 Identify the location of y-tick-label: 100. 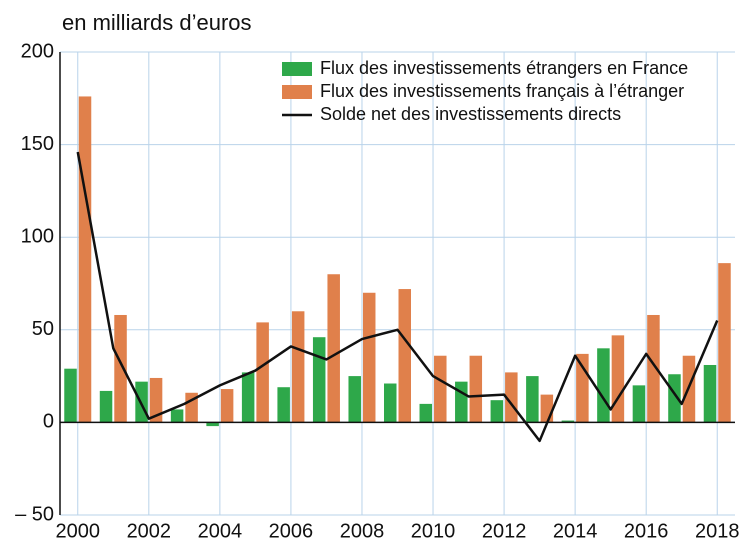
(37, 236).